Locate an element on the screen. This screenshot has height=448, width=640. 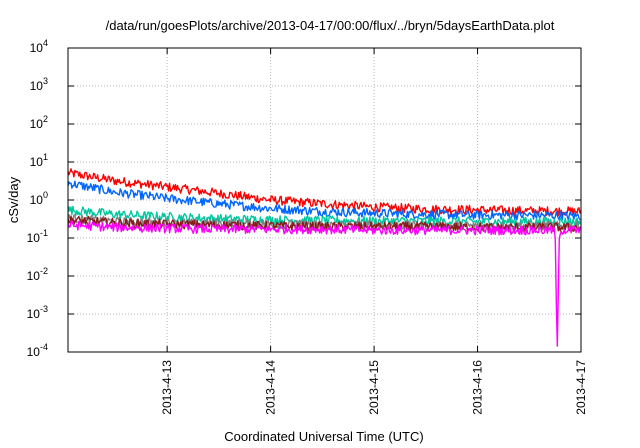
y-tick-label: 10³ is located at coordinates (39, 84).